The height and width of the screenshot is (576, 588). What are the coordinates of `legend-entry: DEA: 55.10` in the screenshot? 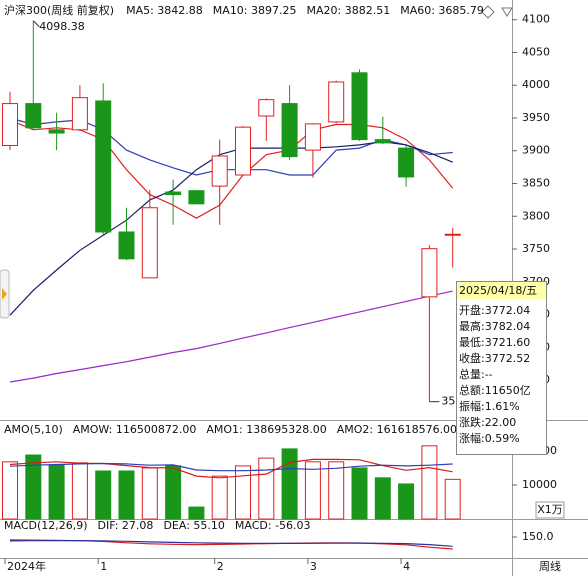 It's located at (193, 525).